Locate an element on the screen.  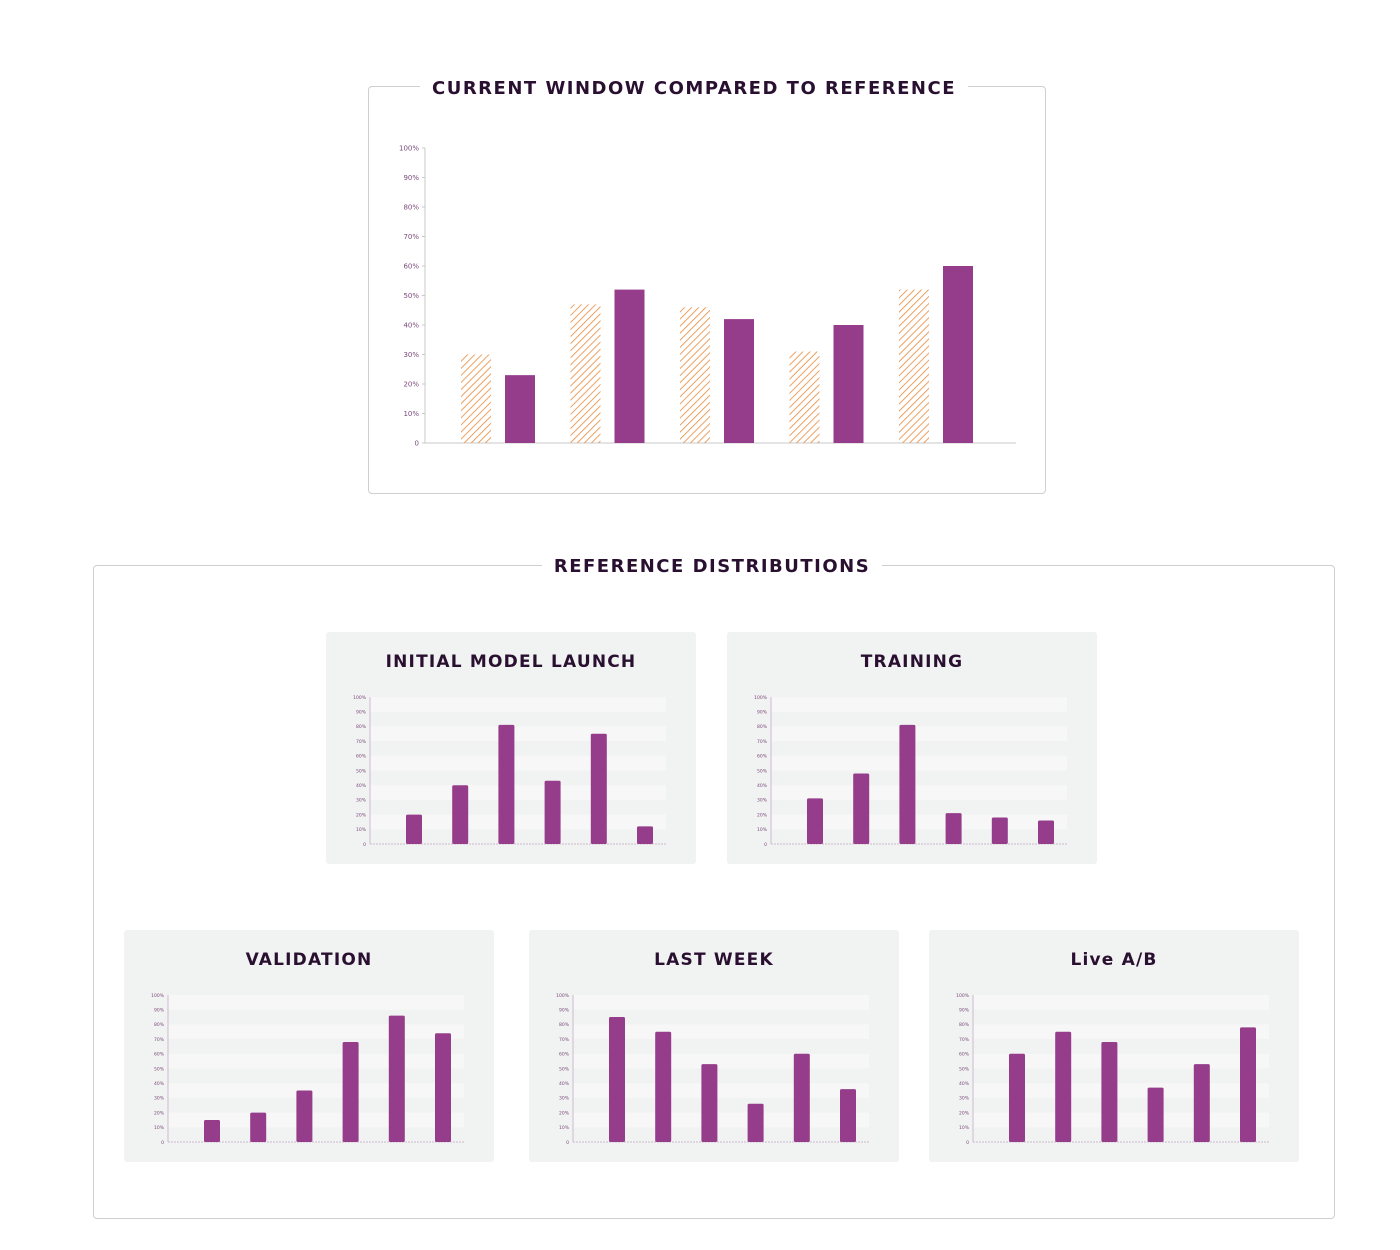
comparison-panel-title: CURRENT WINDOW COMPARED TO REFERENCE is located at coordinates (694, 88).